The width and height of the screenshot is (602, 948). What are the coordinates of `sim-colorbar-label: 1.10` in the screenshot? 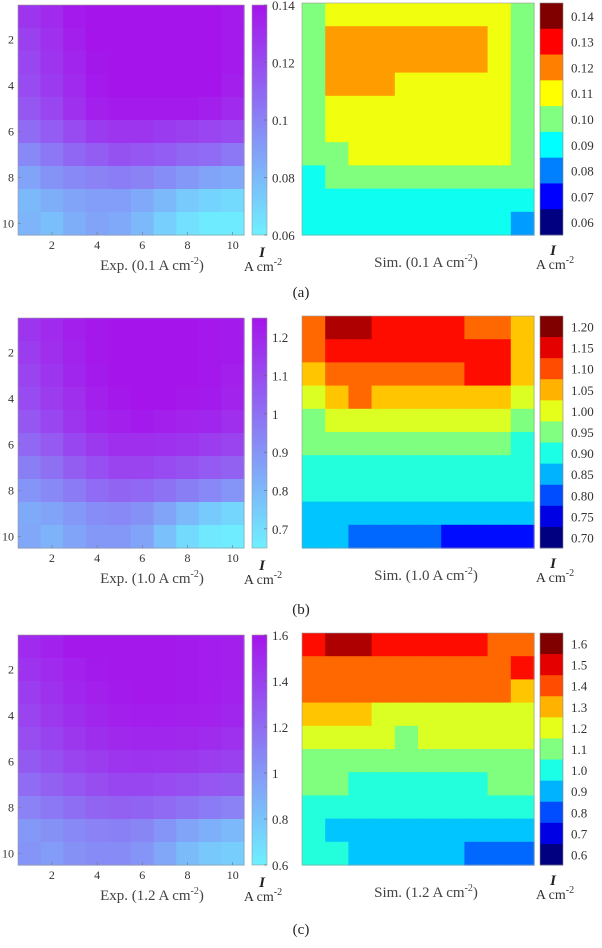 It's located at (582, 369).